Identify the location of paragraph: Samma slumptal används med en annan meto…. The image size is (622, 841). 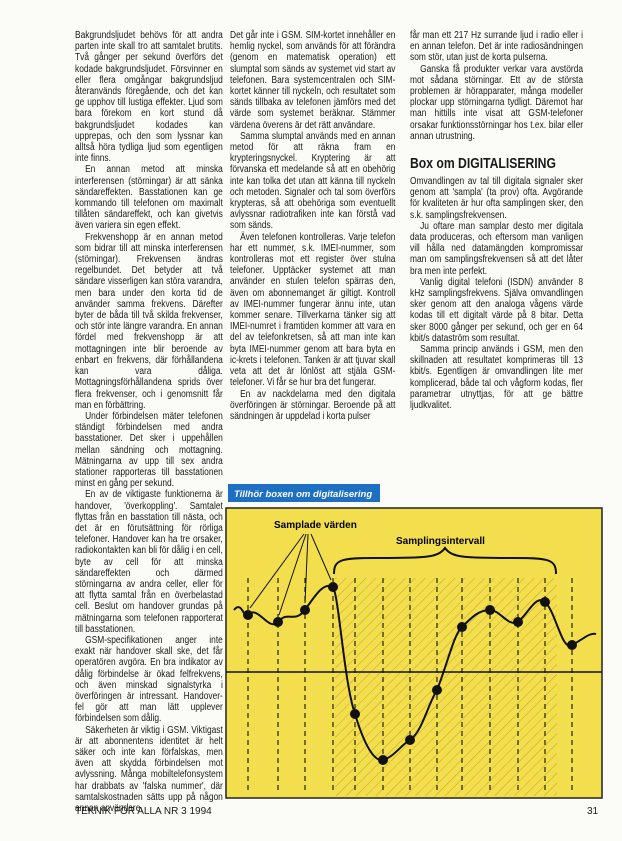
(313, 181).